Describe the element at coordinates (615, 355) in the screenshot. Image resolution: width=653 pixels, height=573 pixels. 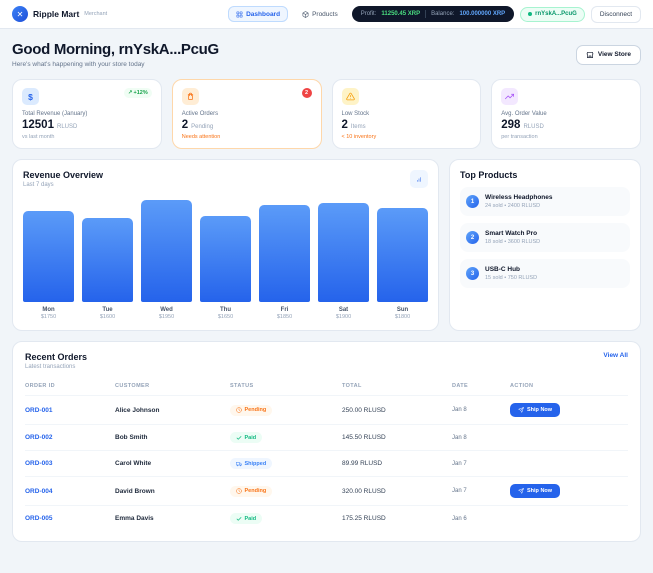
I see `view-all-link: View All` at that location.